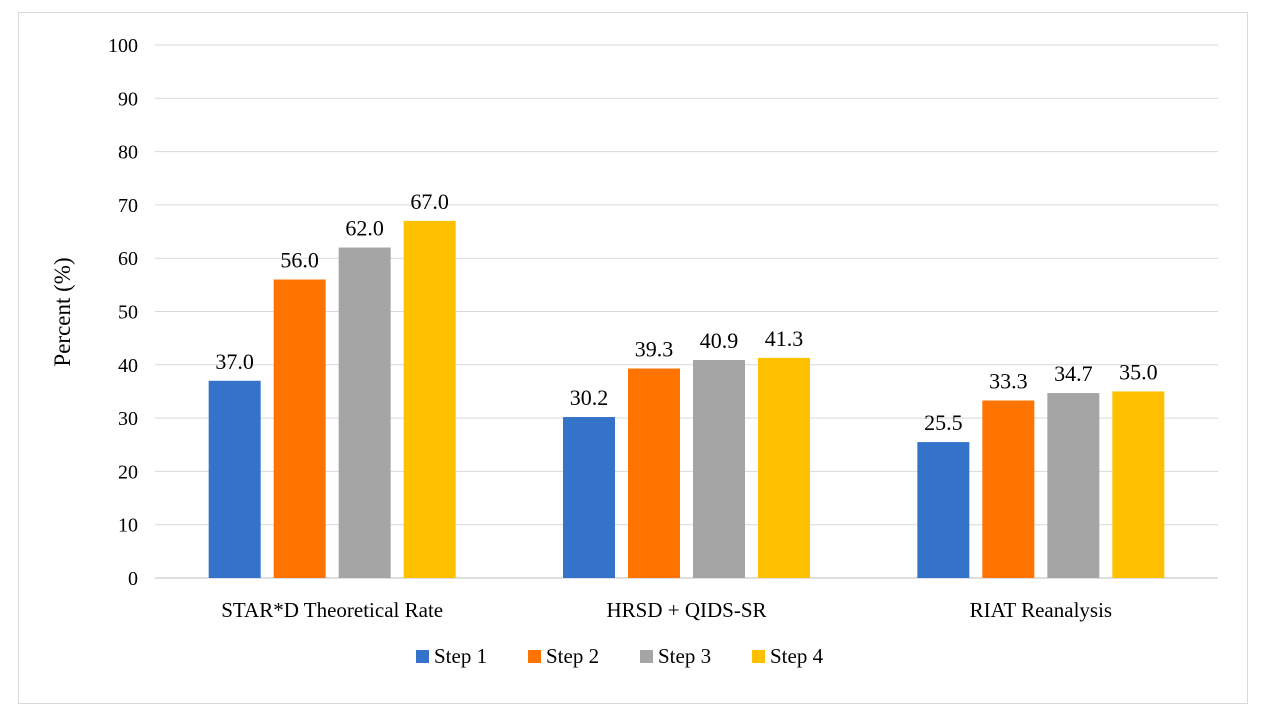  What do you see at coordinates (654, 349) in the screenshot?
I see `data-label: 39.3` at bounding box center [654, 349].